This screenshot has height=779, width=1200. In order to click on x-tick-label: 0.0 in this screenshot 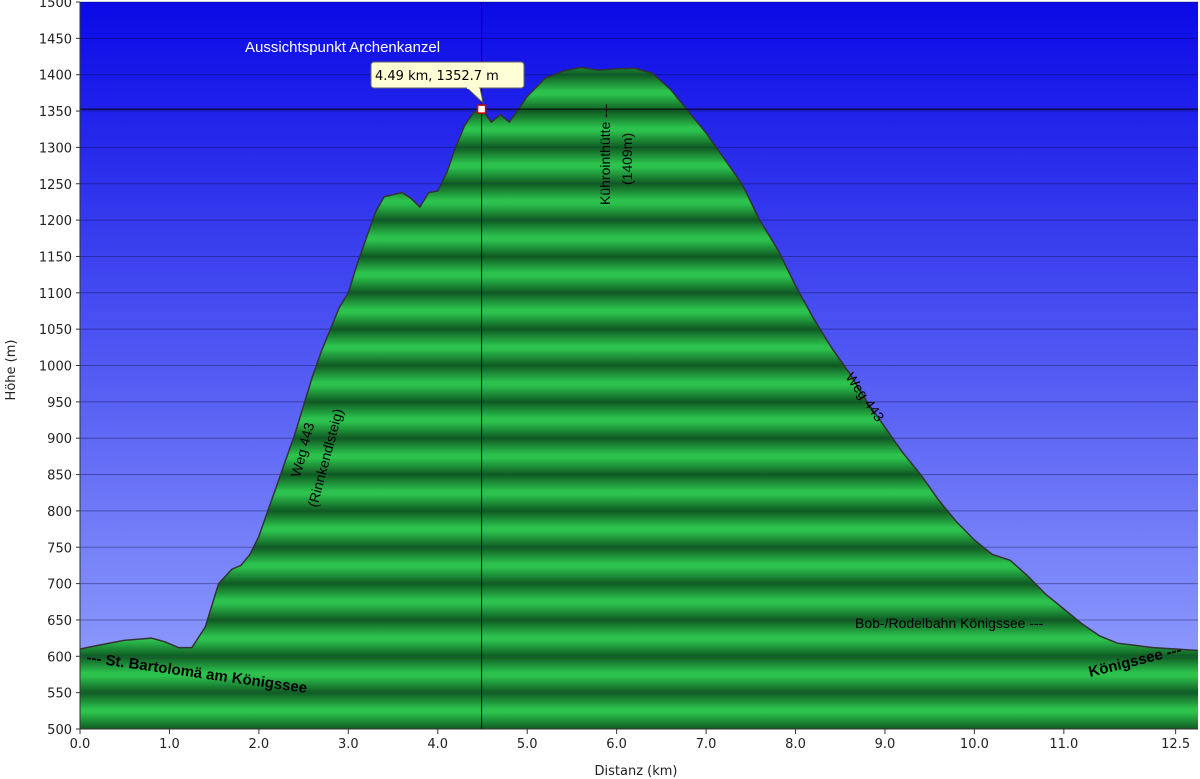, I will do `click(80, 744)`.